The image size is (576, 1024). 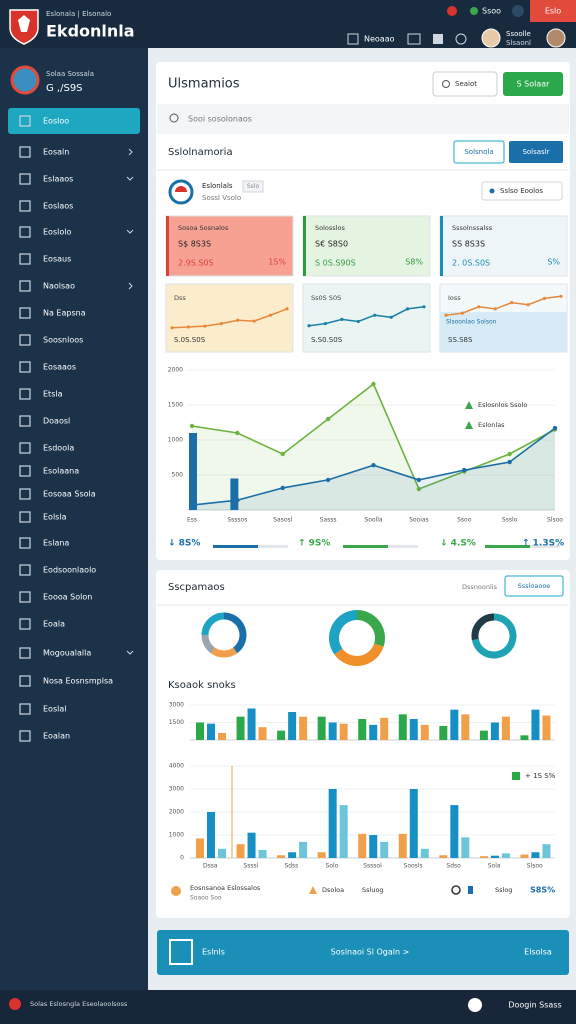 What do you see at coordinates (59, 286) in the screenshot?
I see `menu-item: Naolsao` at bounding box center [59, 286].